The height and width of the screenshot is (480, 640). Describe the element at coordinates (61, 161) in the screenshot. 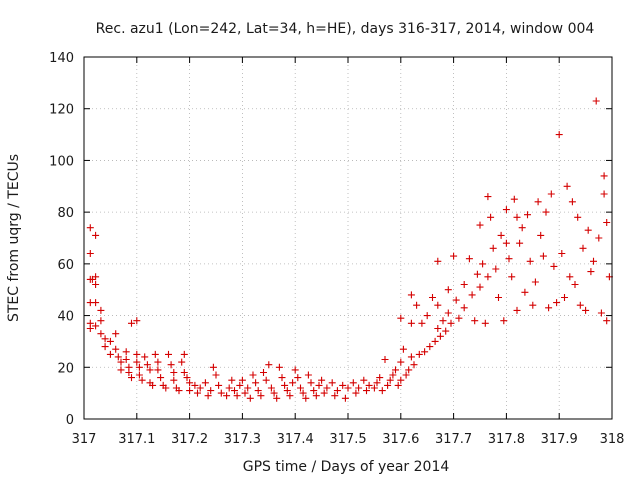

I see `y-tick-label: 100` at that location.